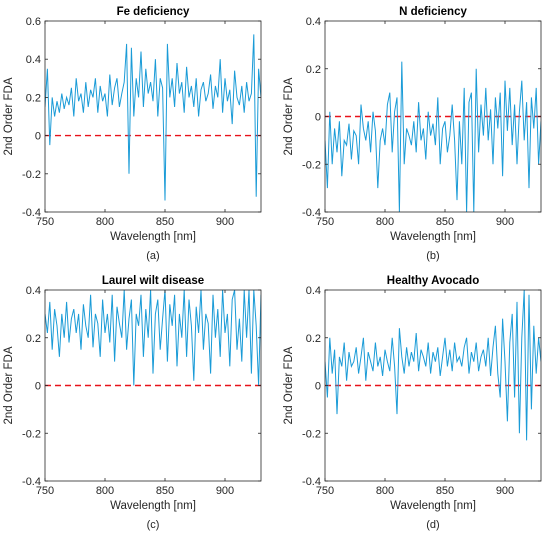  Describe the element at coordinates (433, 281) in the screenshot. I see `chart-title: Healthy Avocado` at that location.